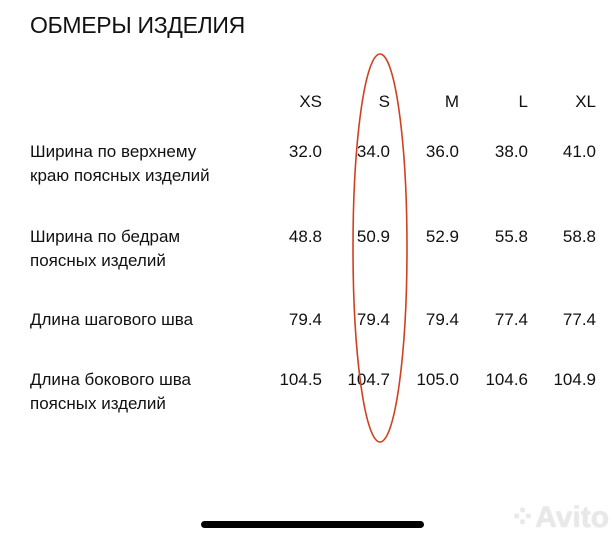  I want to click on avito-watermark: ⁘Avito, so click(560, 517).